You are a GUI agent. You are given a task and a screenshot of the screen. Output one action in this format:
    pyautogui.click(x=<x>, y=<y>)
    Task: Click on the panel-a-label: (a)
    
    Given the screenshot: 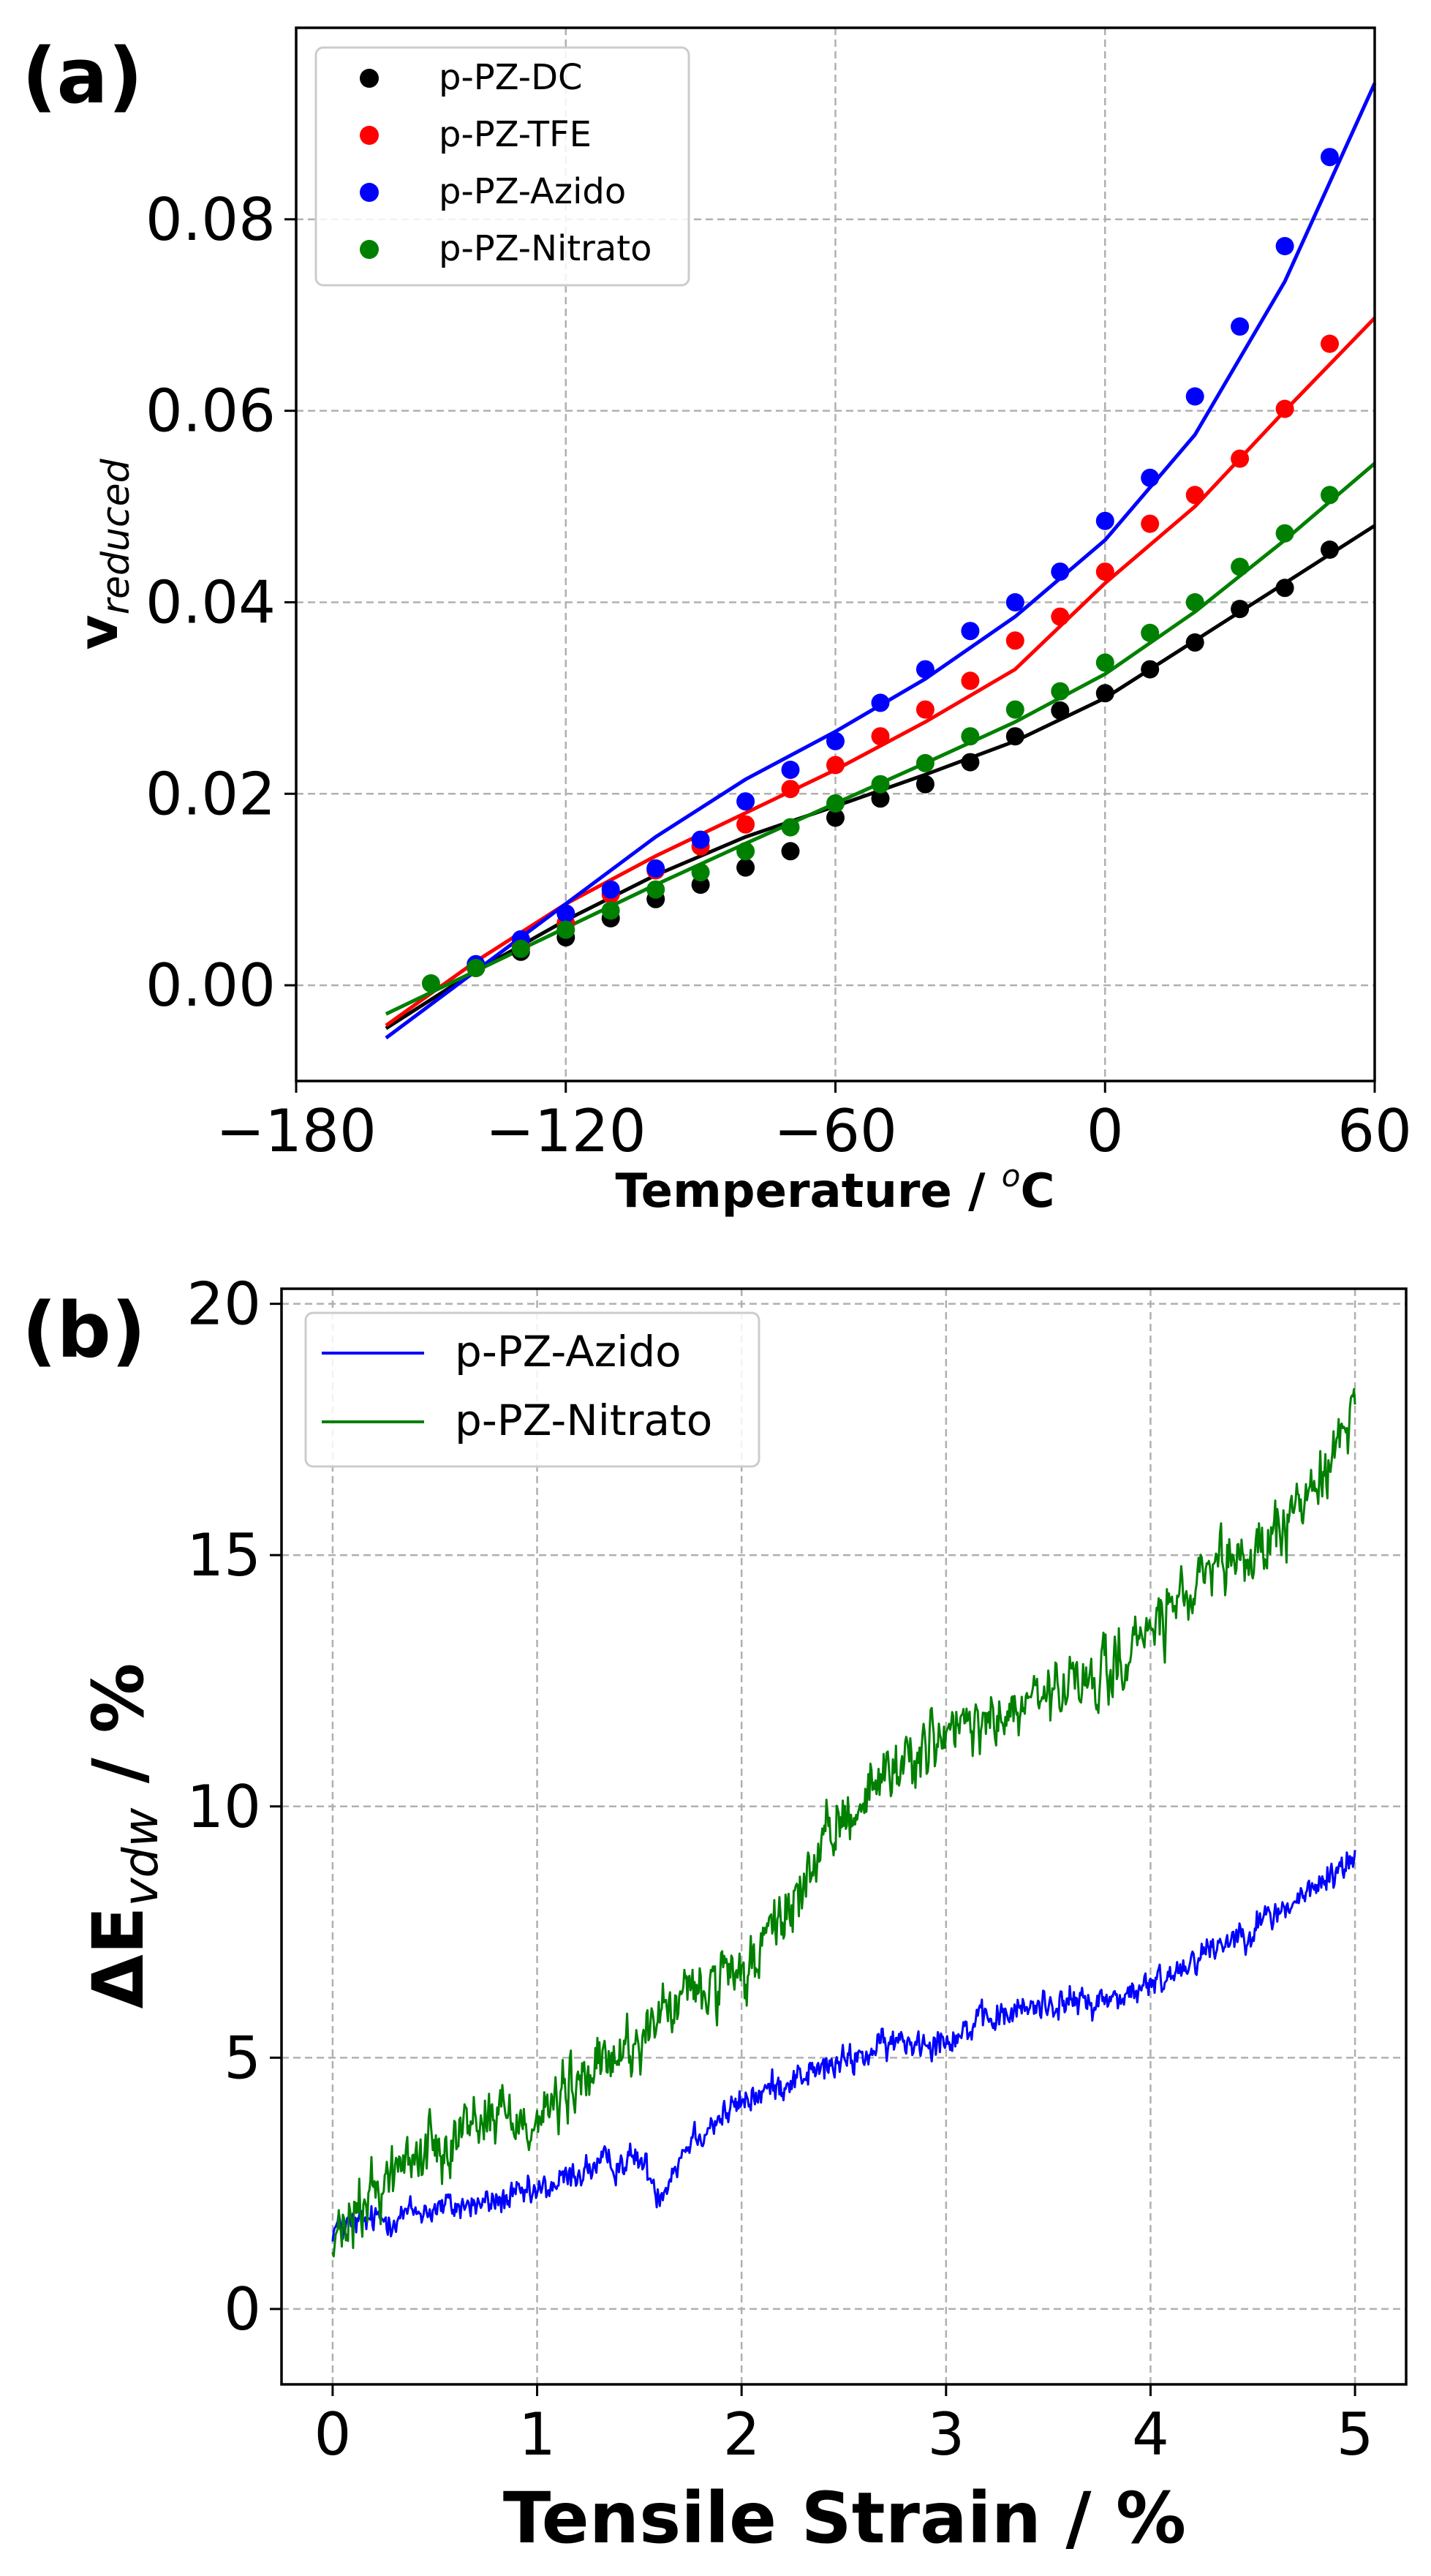 What is the action you would take?
    pyautogui.click(x=82, y=76)
    